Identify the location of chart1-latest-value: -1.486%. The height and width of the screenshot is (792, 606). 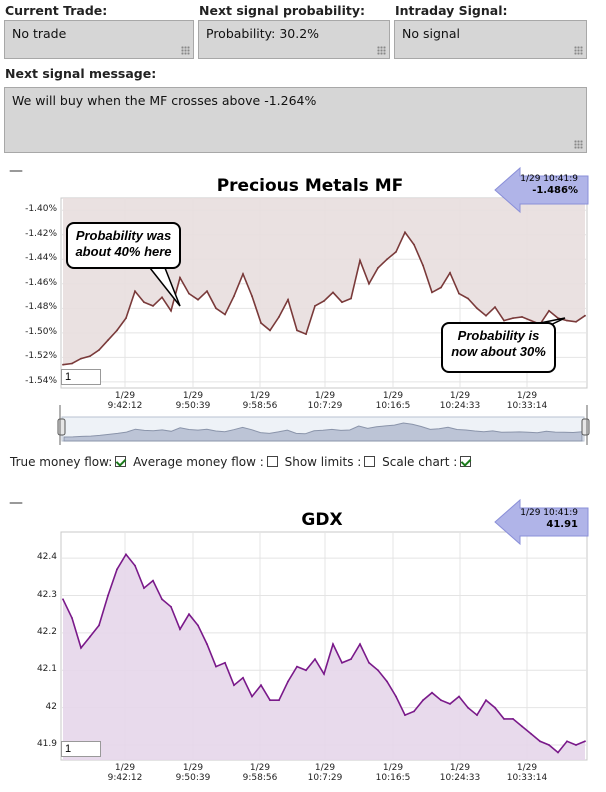
(555, 190).